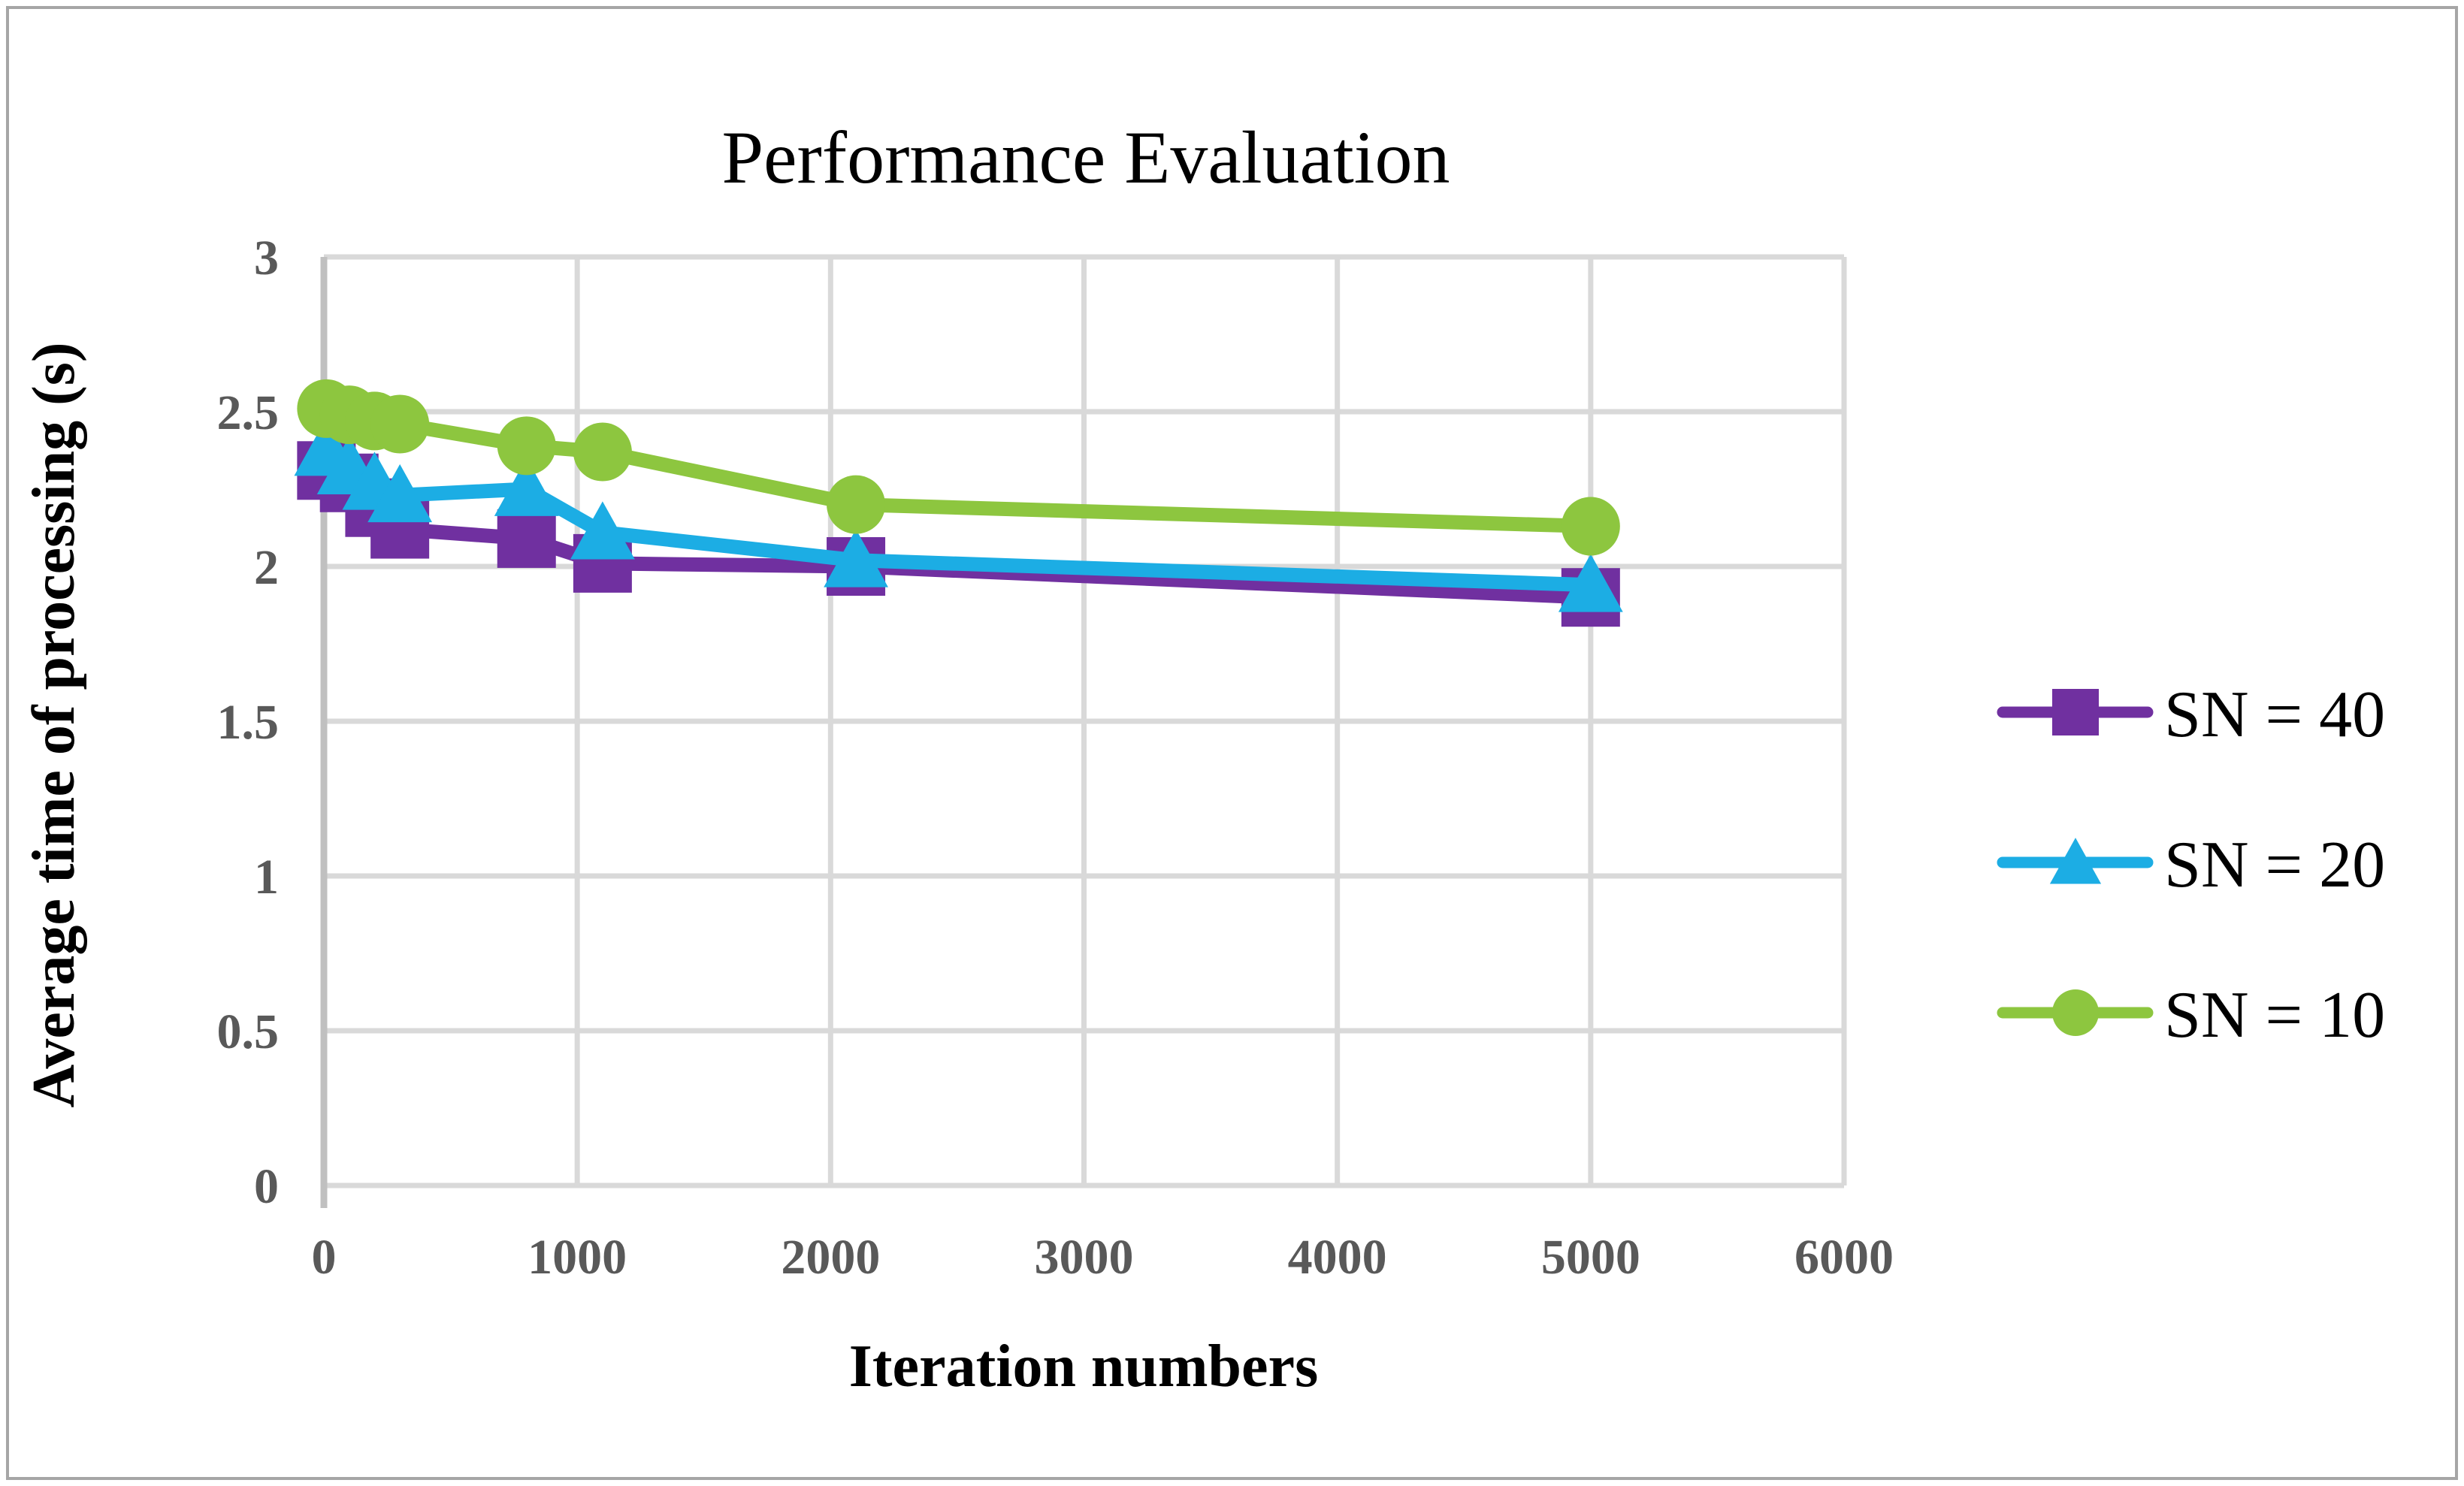 The width and height of the screenshot is (2464, 1486). What do you see at coordinates (266, 1186) in the screenshot?
I see `y-tick-label: 0` at bounding box center [266, 1186].